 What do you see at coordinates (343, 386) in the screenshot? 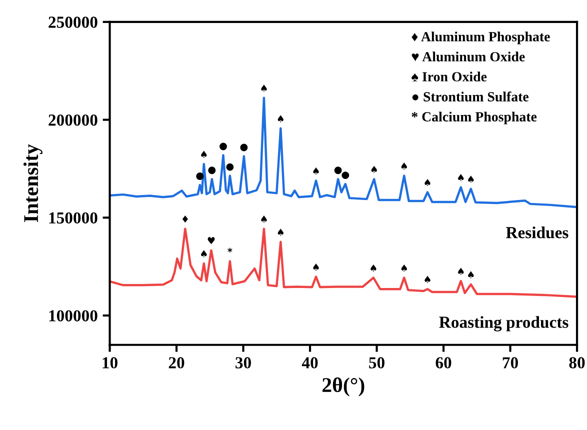
I see `x-axis-title: 2θ(°)` at bounding box center [343, 386].